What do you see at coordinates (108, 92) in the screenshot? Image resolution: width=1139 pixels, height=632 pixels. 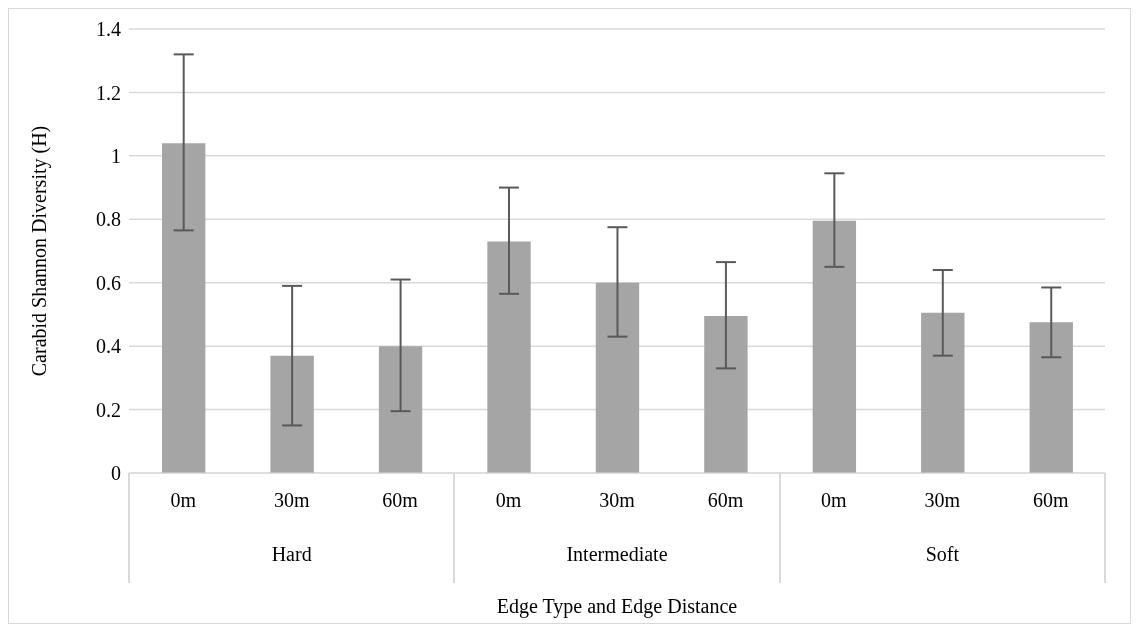 I see `y-tick-label: 1.2` at bounding box center [108, 92].